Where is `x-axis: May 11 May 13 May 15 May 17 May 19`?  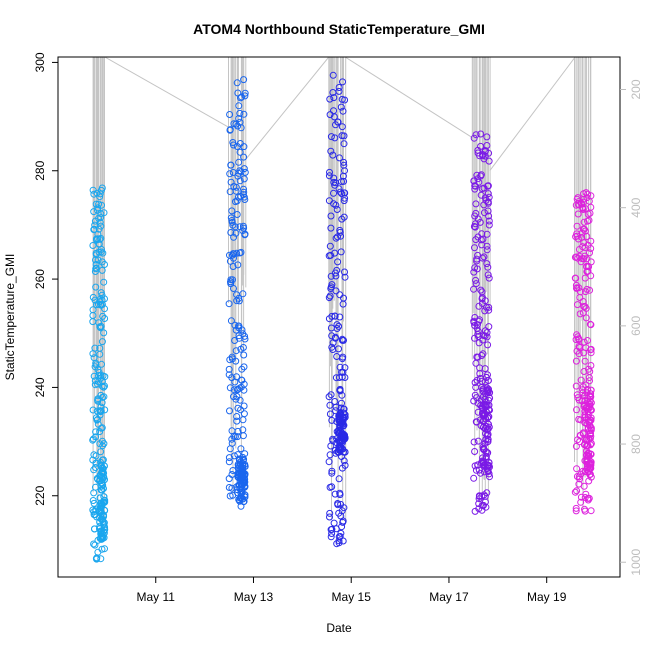 x-axis: May 11 May 13 May 15 May 17 May 19 is located at coordinates (352, 590).